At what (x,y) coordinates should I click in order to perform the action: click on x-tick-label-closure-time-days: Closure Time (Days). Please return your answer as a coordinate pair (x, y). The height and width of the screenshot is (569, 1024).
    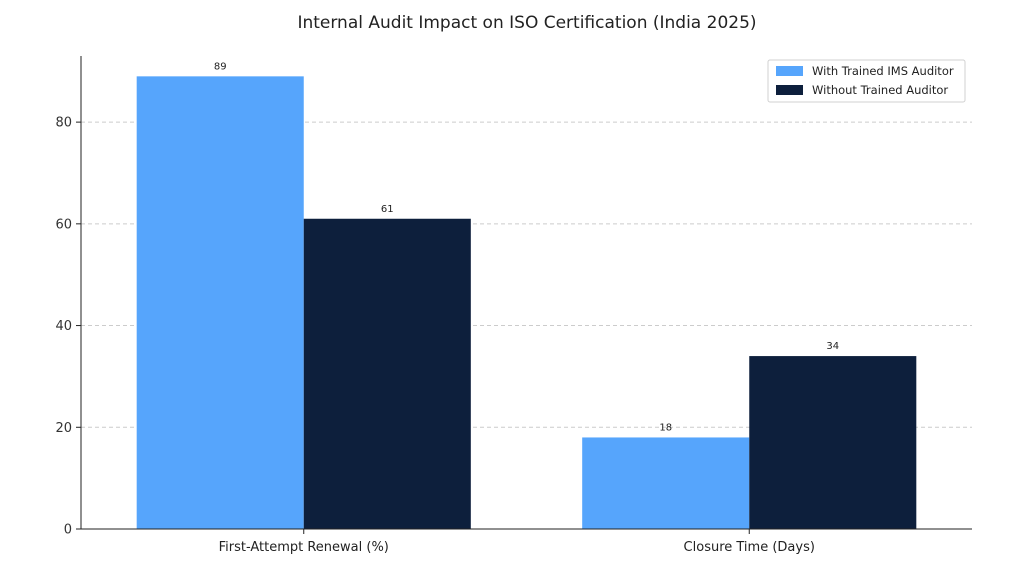
    Looking at the image, I should click on (749, 547).